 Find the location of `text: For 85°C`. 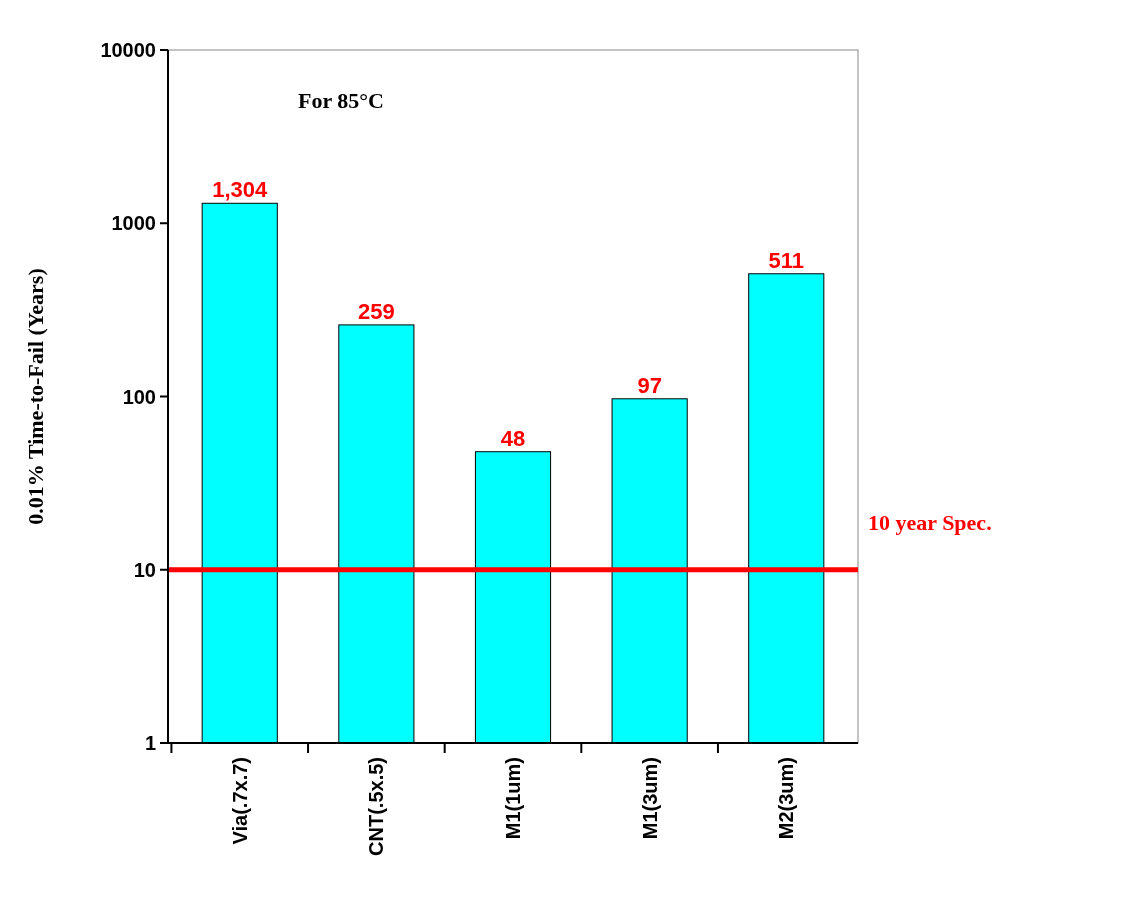

text: For 85°C is located at coordinates (341, 100).